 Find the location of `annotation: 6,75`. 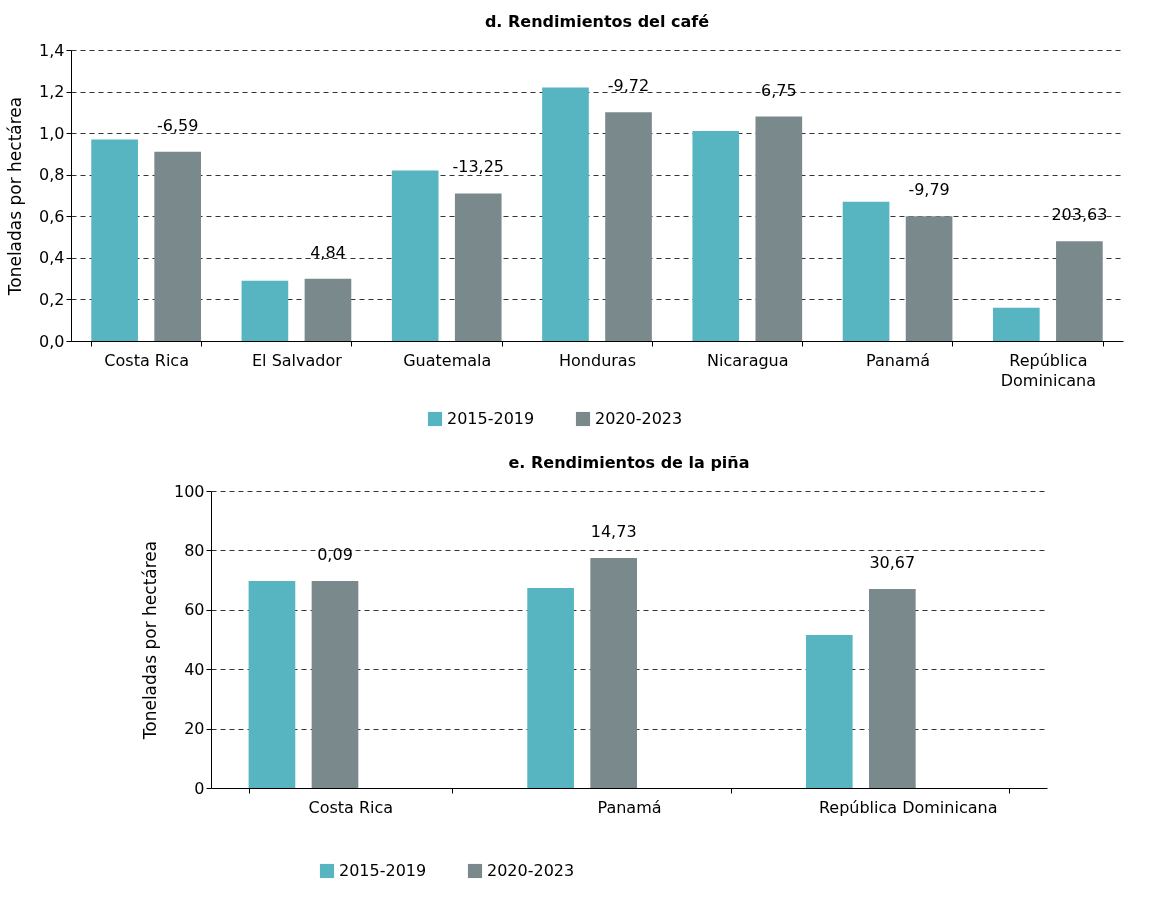

annotation: 6,75 is located at coordinates (779, 90).